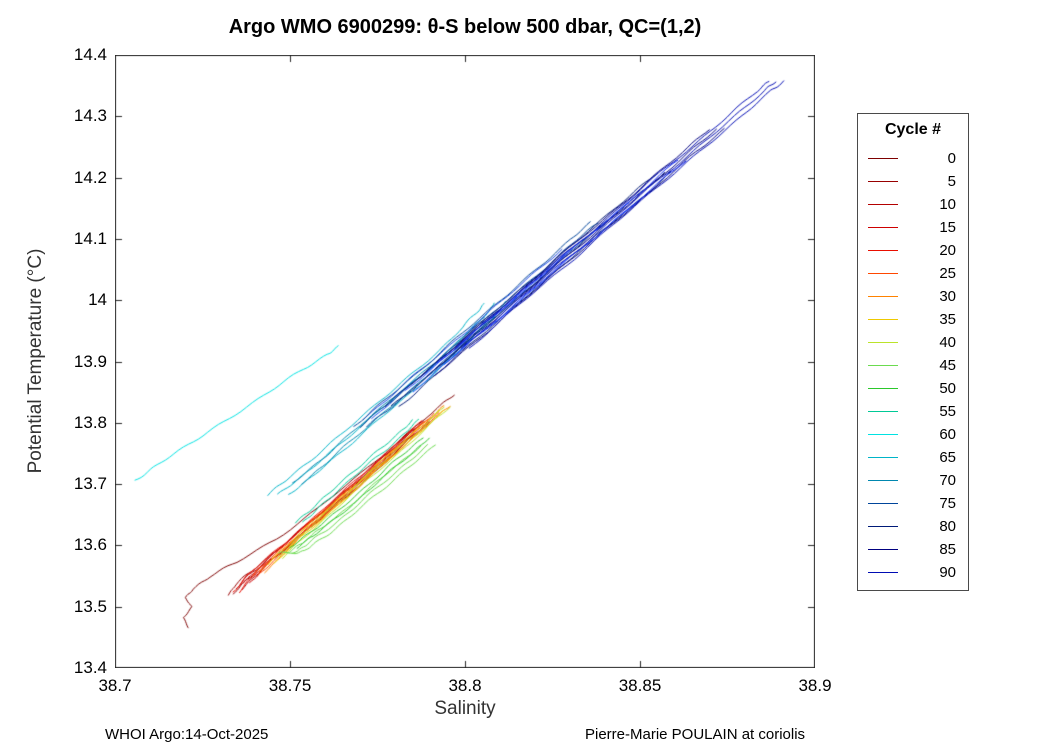 Image resolution: width=1050 pixels, height=750 pixels. I want to click on legend-item: 75, so click(913, 503).